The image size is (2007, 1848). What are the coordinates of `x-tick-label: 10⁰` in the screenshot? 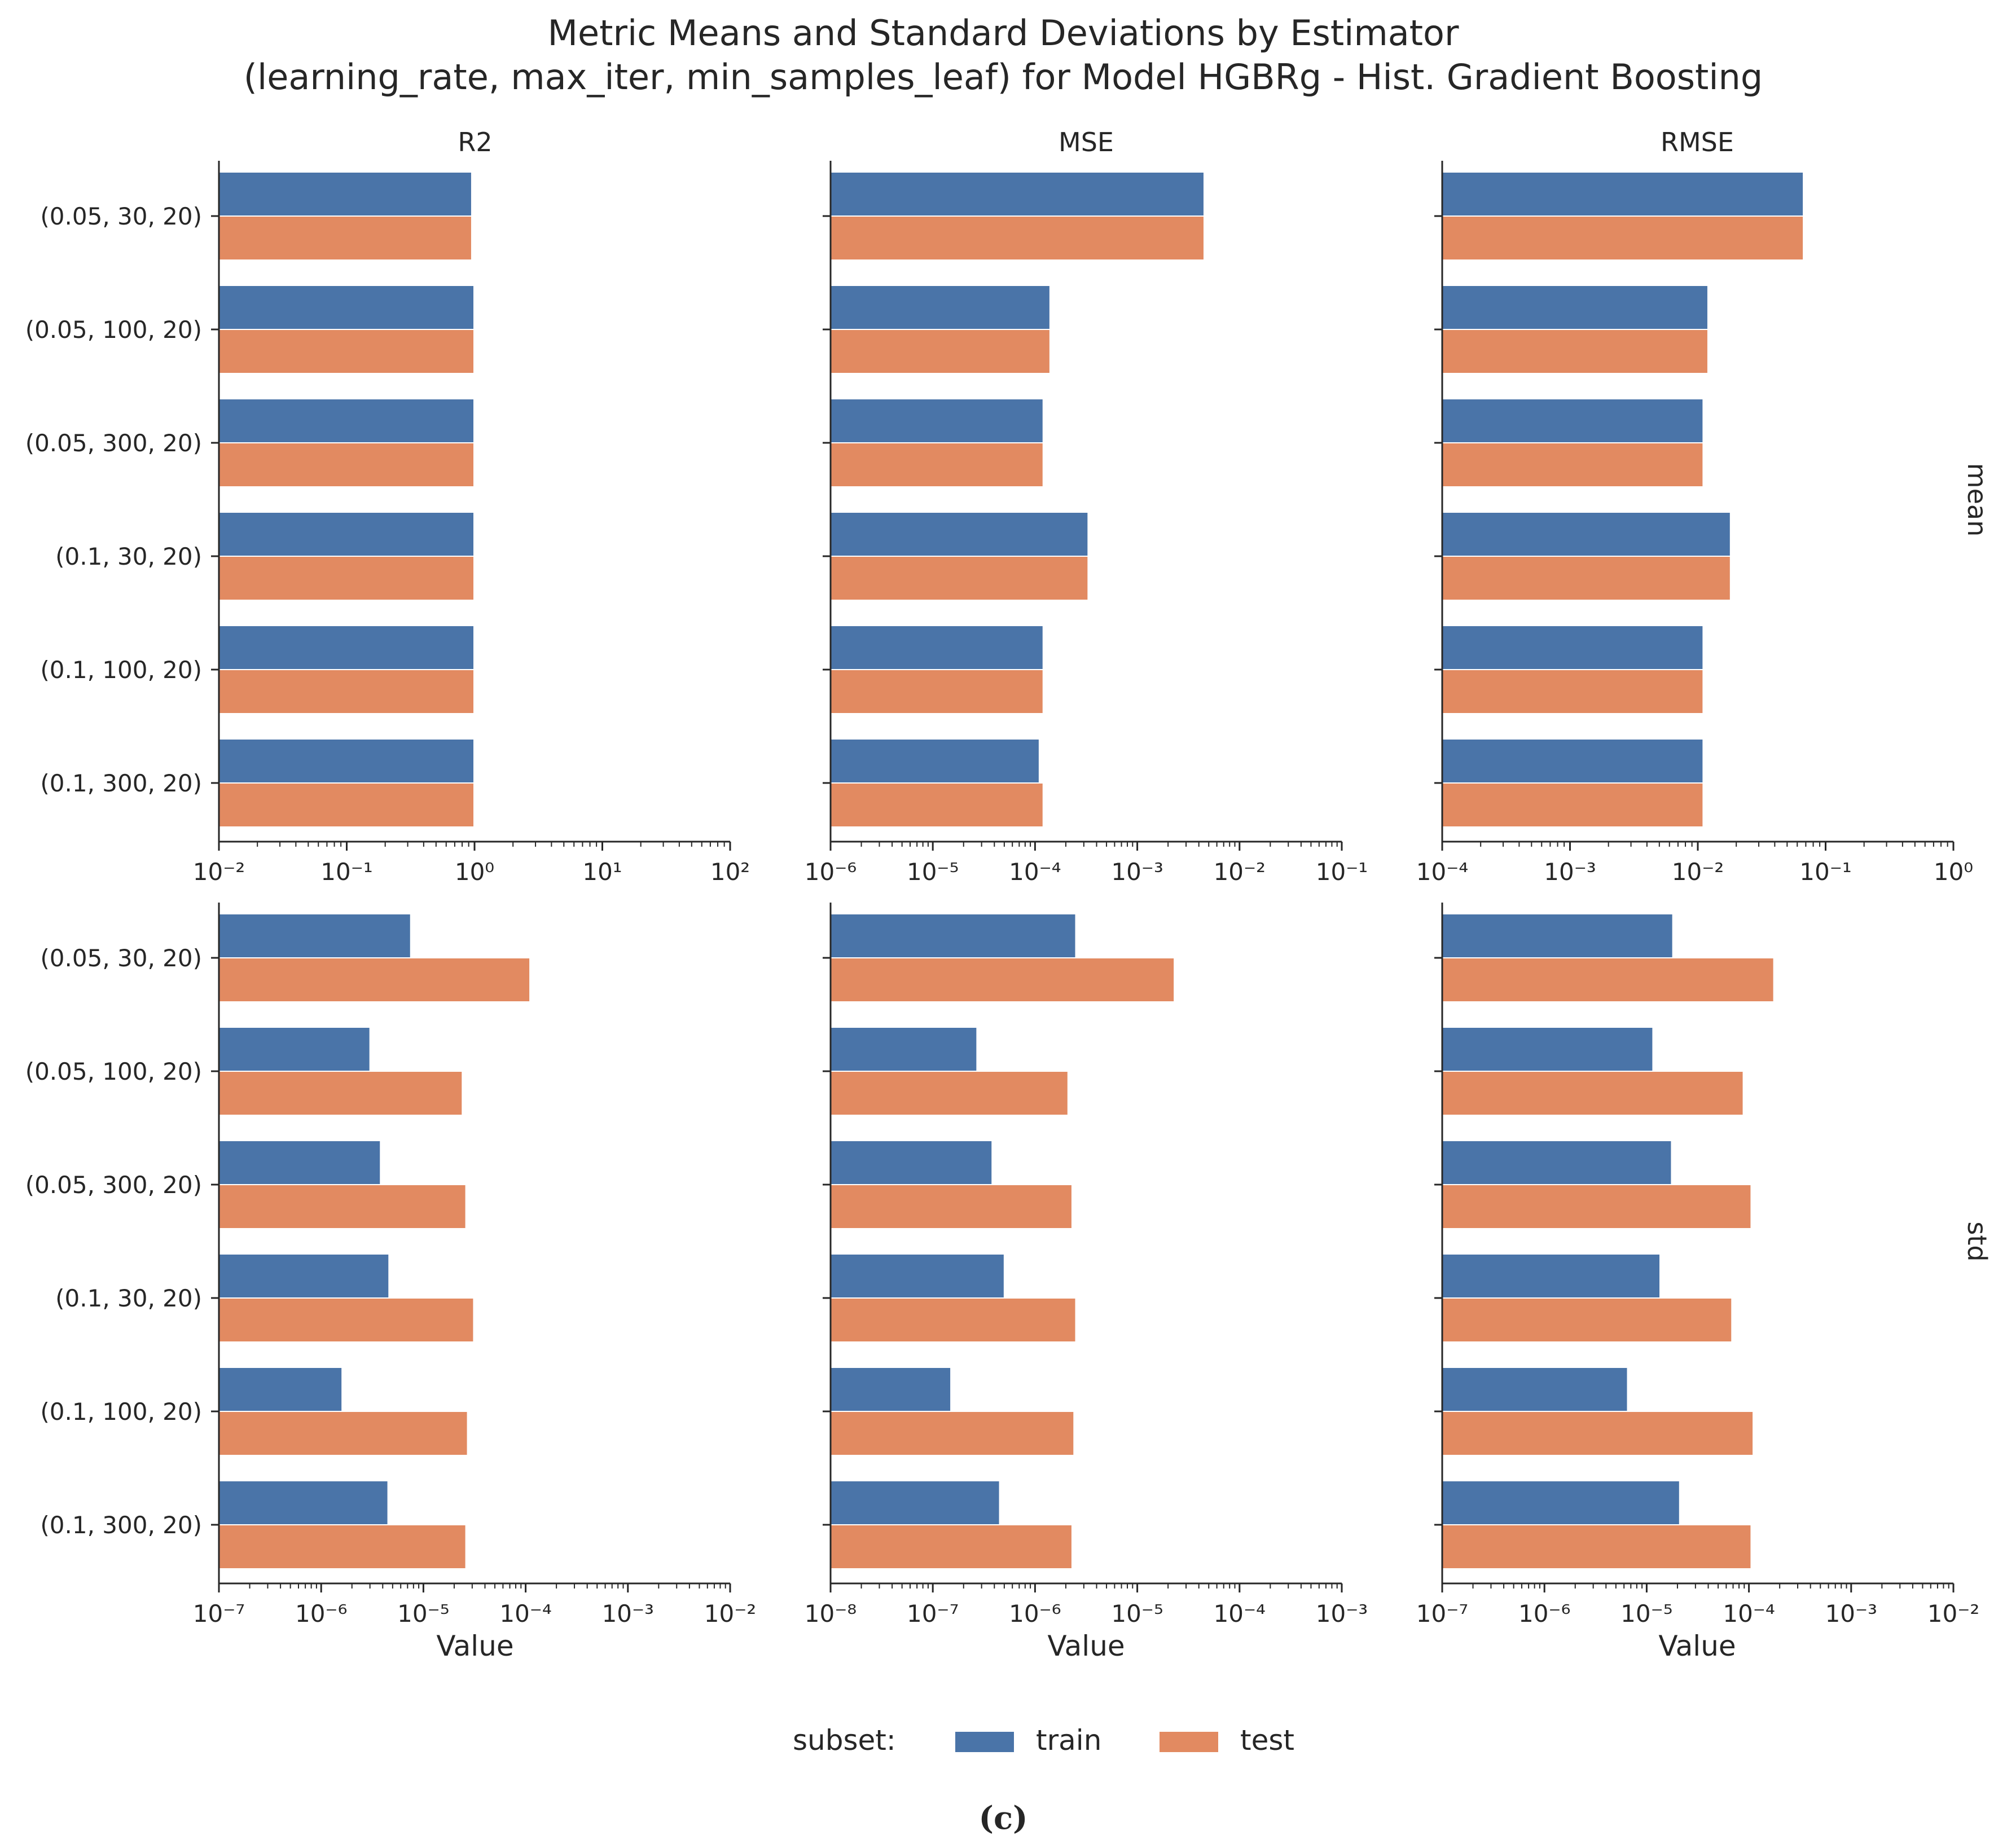 It's located at (474, 872).